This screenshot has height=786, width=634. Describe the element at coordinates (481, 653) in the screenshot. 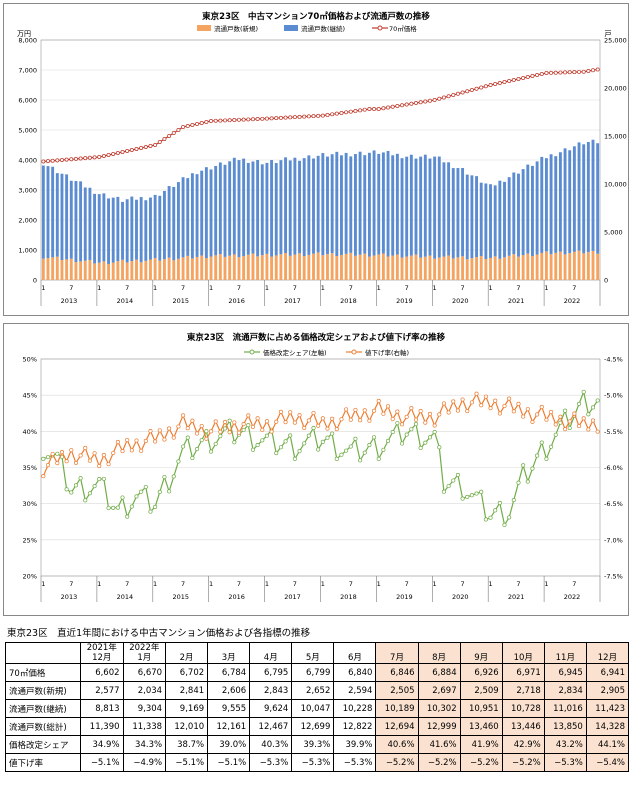

I see `table-header-cell: 9月` at that location.